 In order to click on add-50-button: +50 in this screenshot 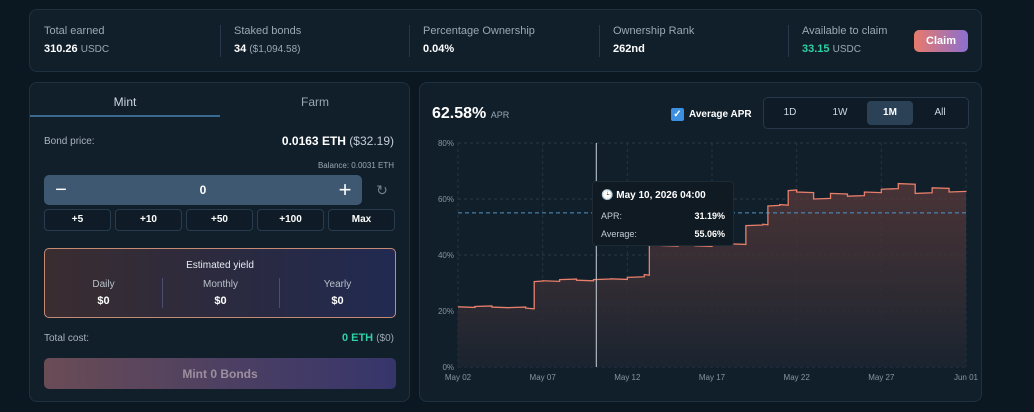, I will do `click(219, 220)`.